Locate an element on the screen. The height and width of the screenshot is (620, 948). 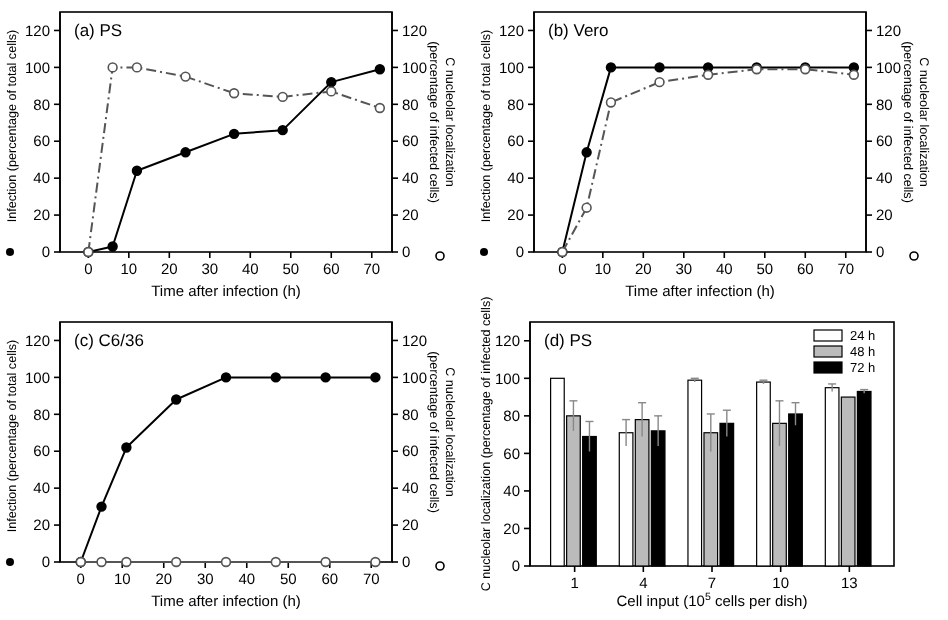
text: (c) C6/36 is located at coordinates (109, 340).